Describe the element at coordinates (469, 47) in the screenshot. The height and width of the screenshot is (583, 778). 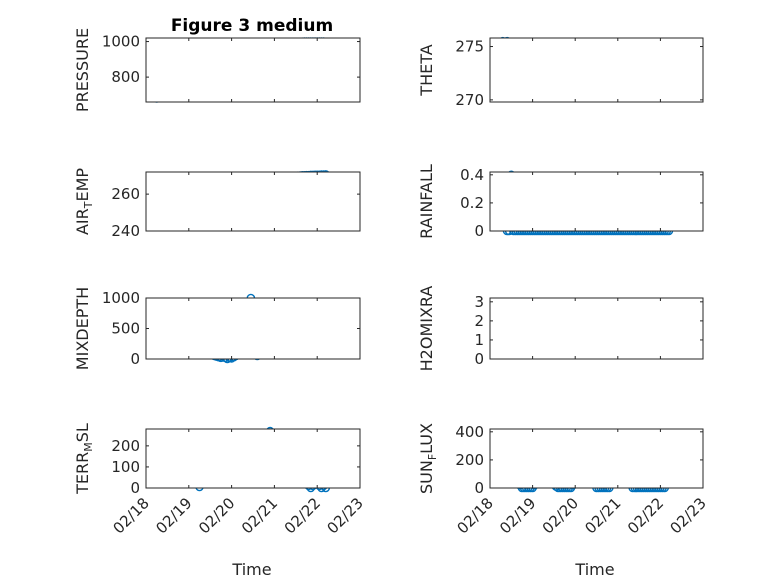
I see `y-tick-label: 275` at that location.